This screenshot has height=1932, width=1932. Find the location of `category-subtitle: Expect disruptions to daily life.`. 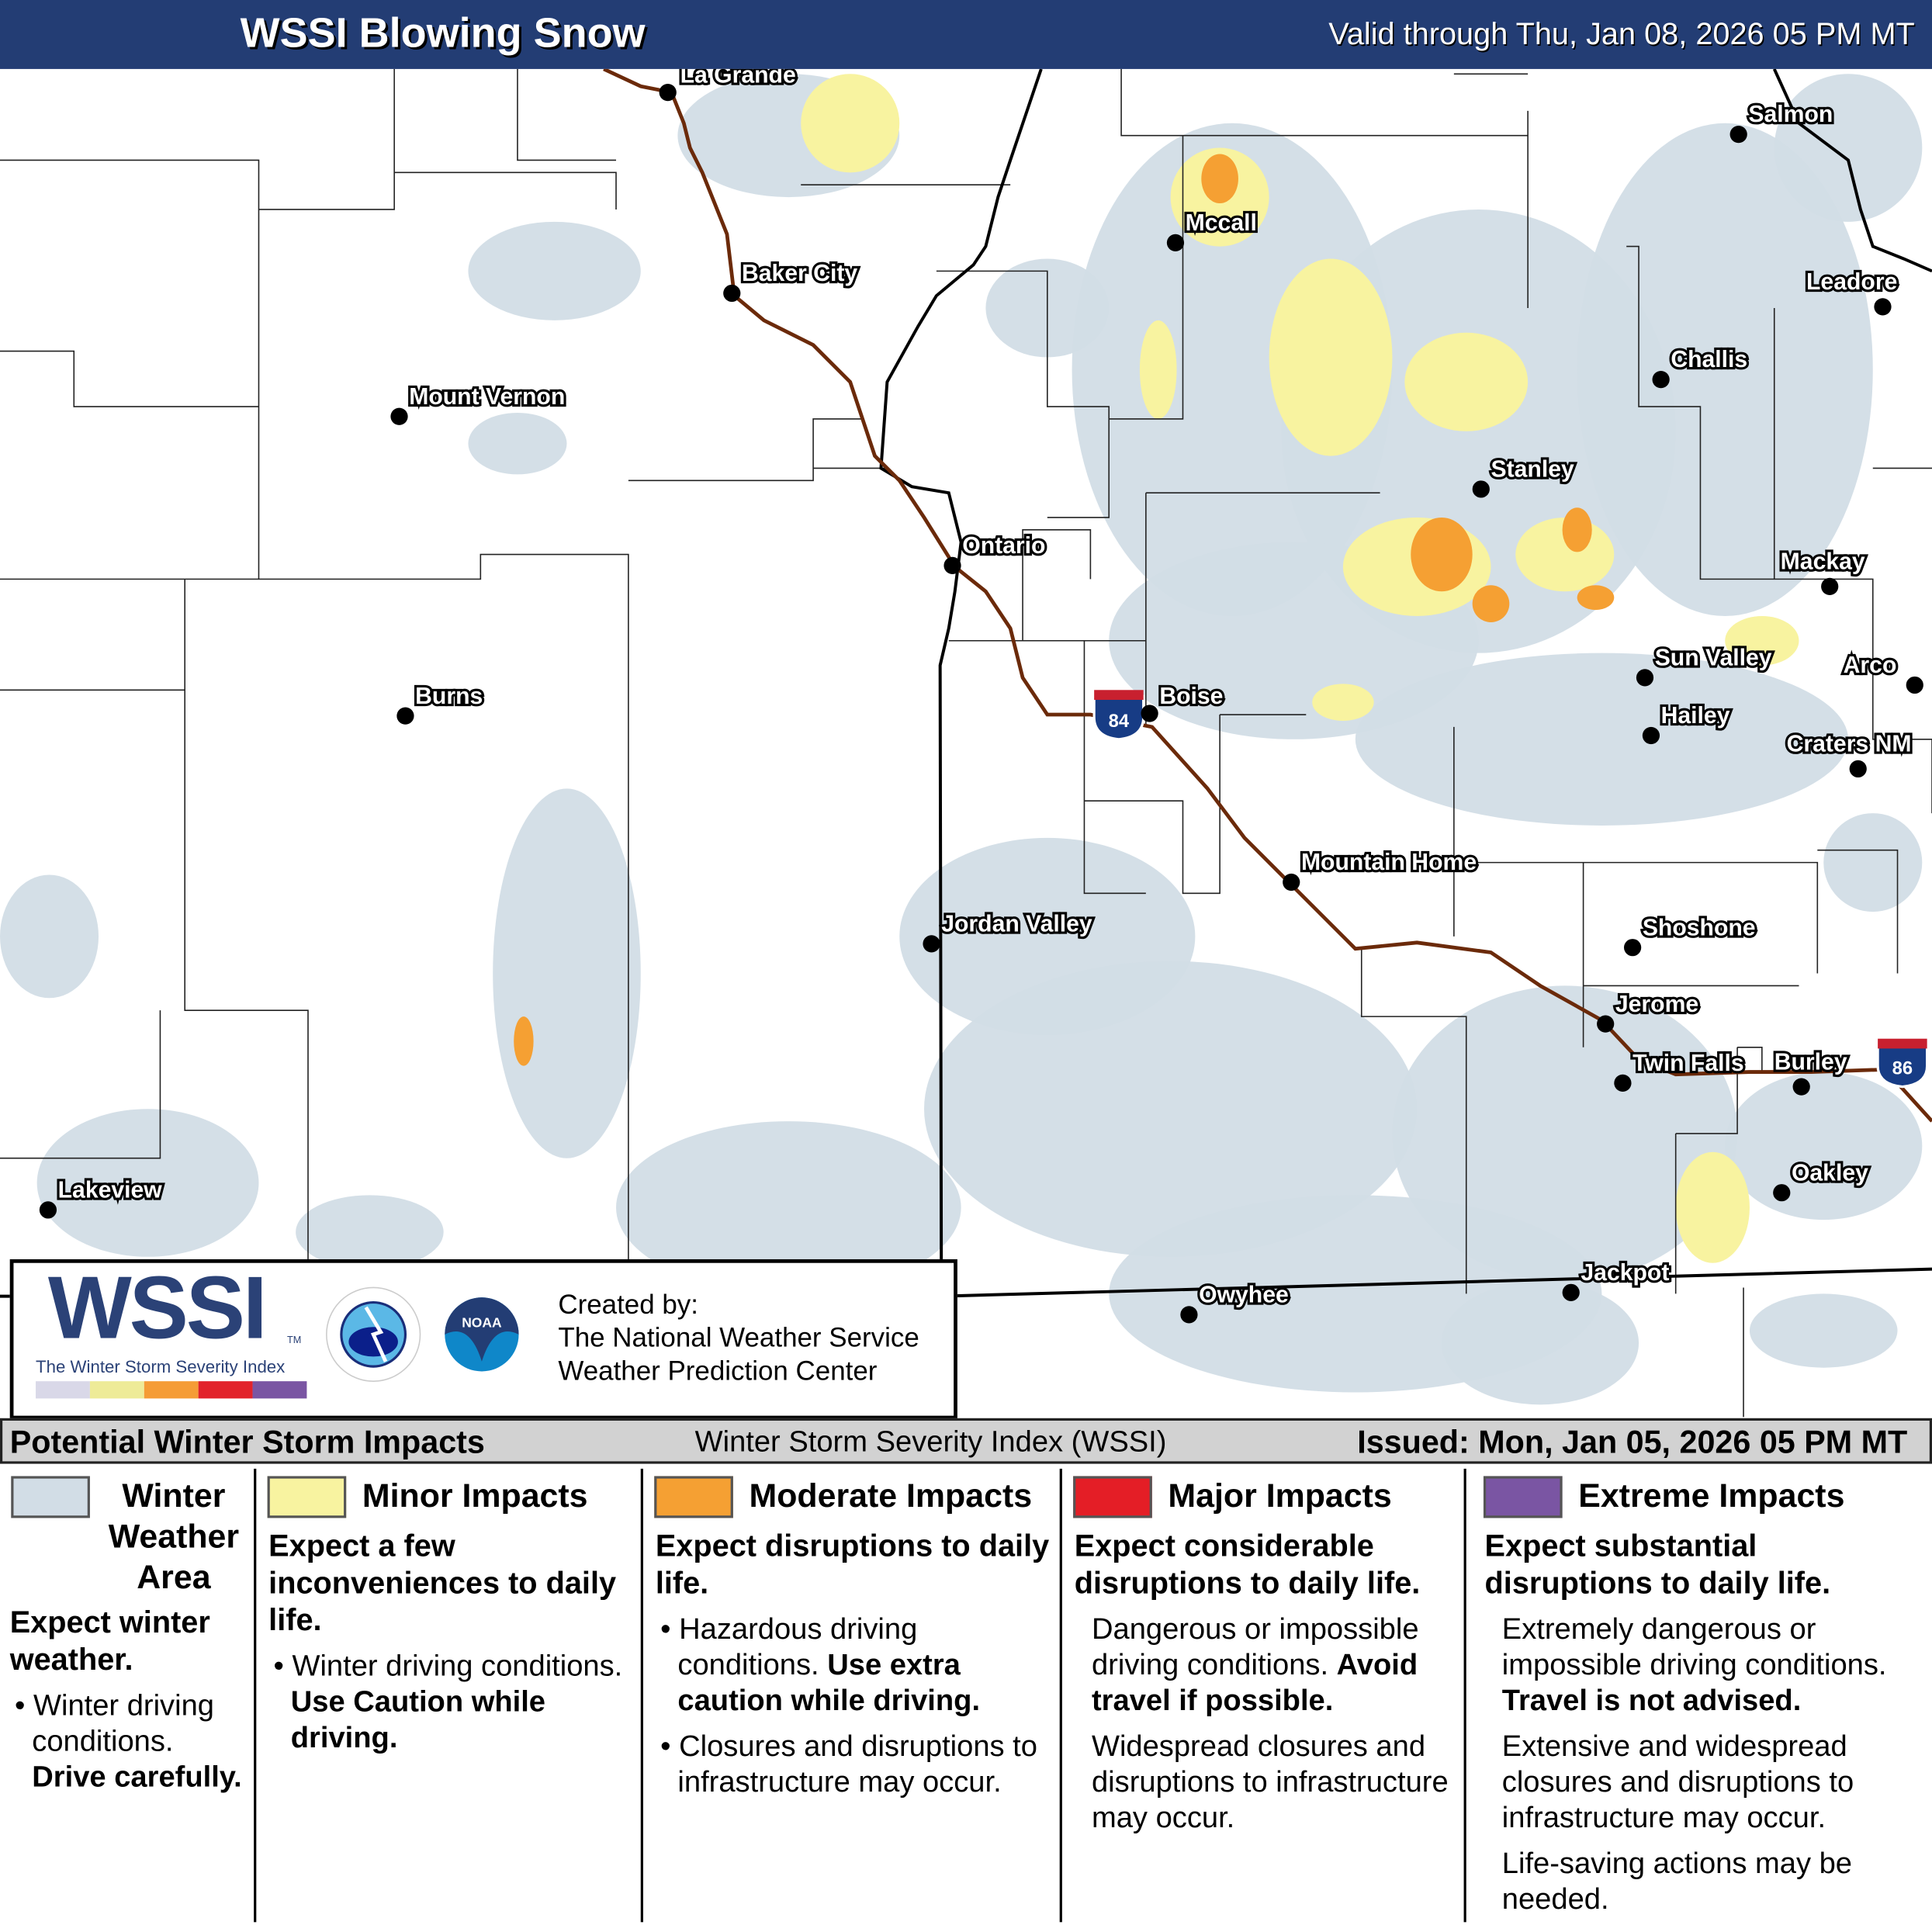

category-subtitle: Expect disruptions to daily life. is located at coordinates (852, 1565).